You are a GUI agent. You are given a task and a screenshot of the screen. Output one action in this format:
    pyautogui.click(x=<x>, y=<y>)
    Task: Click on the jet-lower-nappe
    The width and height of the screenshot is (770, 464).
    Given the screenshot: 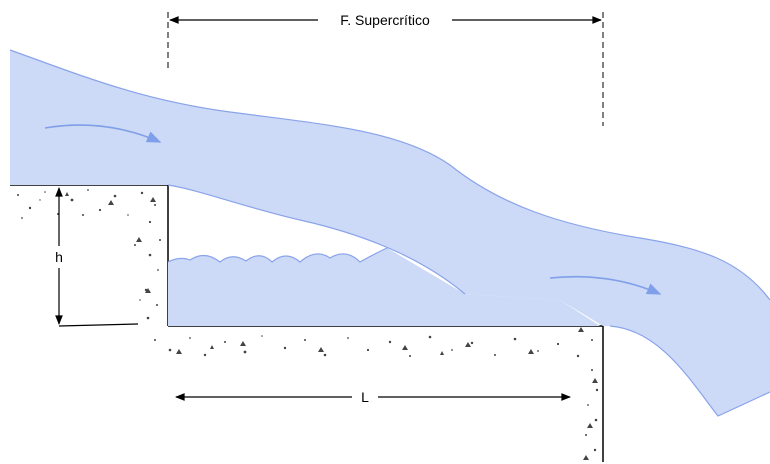 What is the action you would take?
    pyautogui.click(x=316, y=239)
    